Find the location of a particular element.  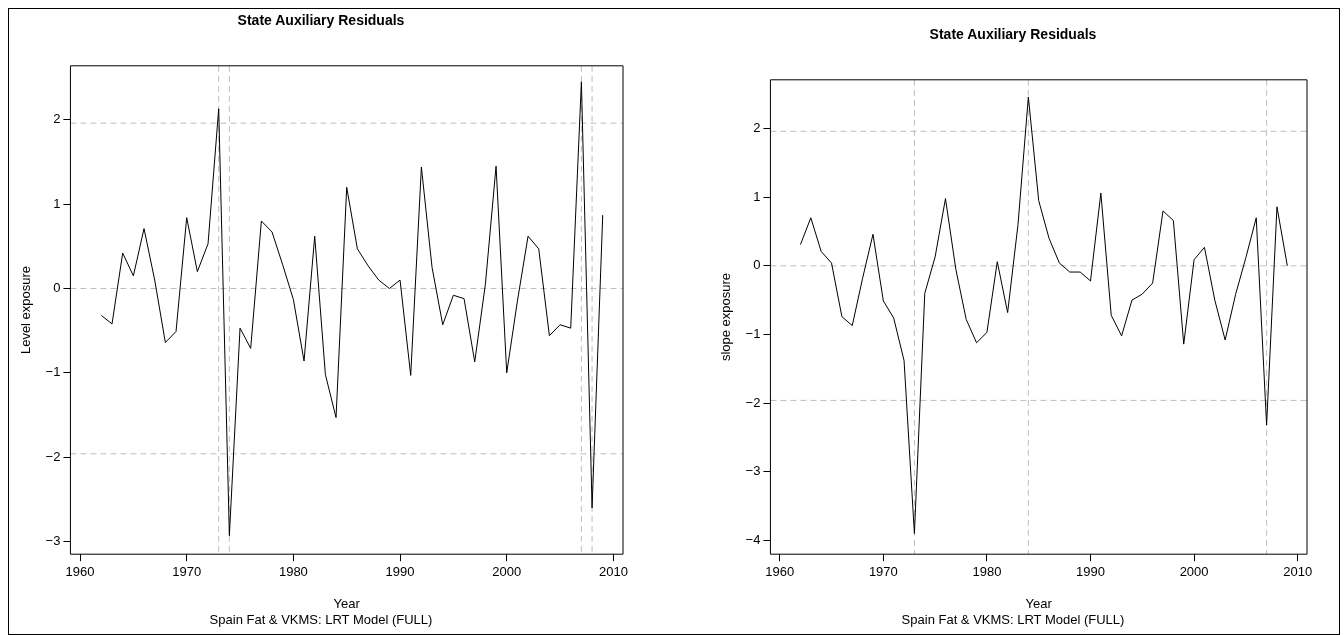

y-tick-label: −4 is located at coordinates (753, 540).